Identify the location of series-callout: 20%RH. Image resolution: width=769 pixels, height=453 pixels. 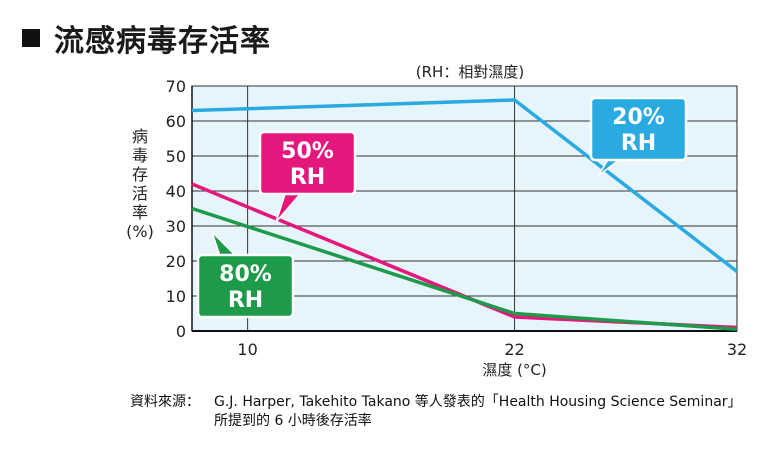
(638, 136).